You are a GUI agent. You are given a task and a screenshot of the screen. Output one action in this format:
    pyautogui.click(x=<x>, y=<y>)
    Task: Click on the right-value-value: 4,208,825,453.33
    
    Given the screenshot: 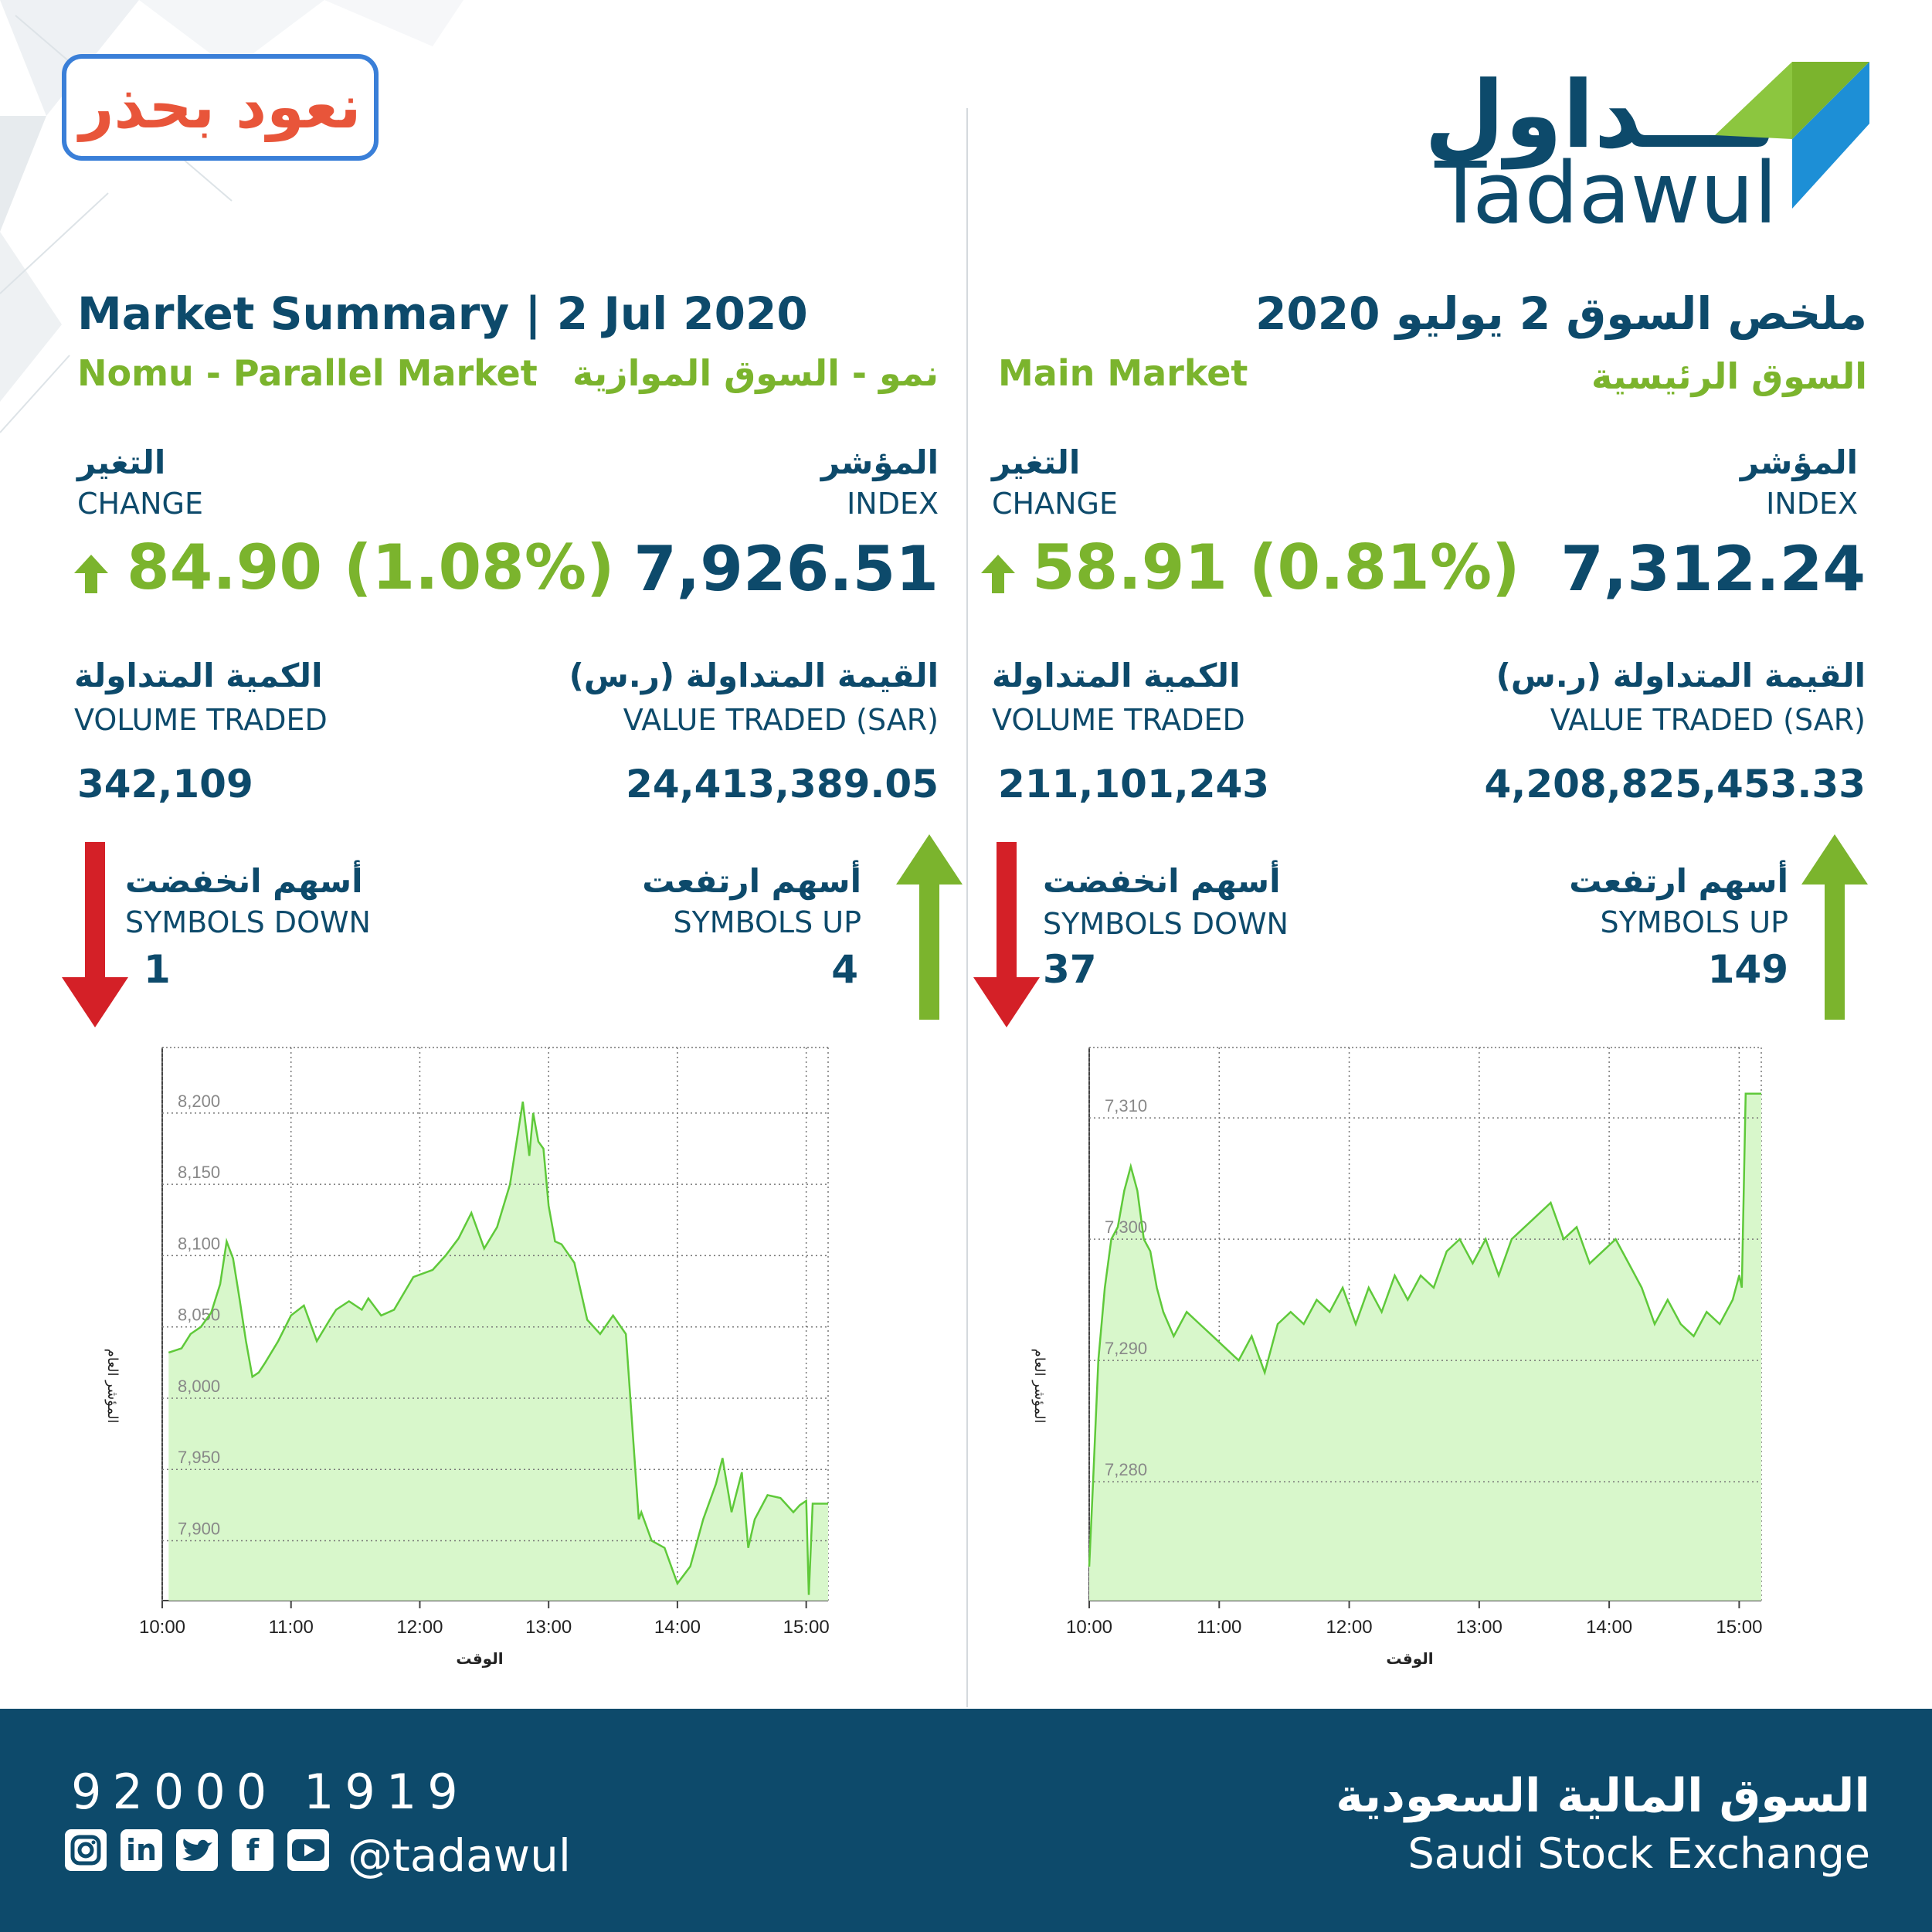 What is the action you would take?
    pyautogui.click(x=1675, y=784)
    